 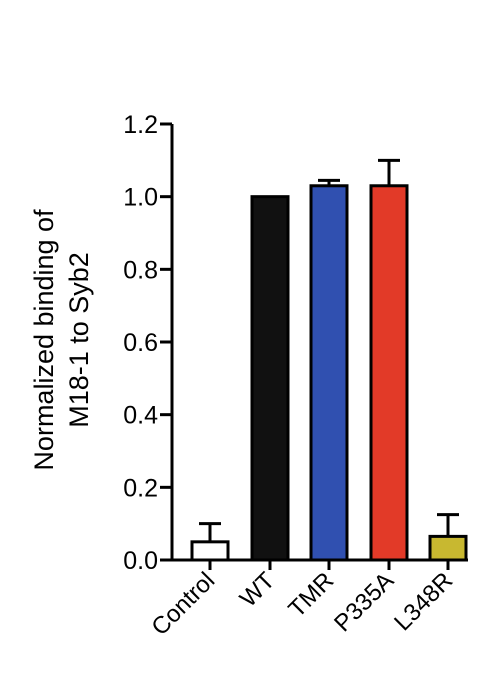 What do you see at coordinates (140, 416) in the screenshot?
I see `y-tick-label: 0.4` at bounding box center [140, 416].